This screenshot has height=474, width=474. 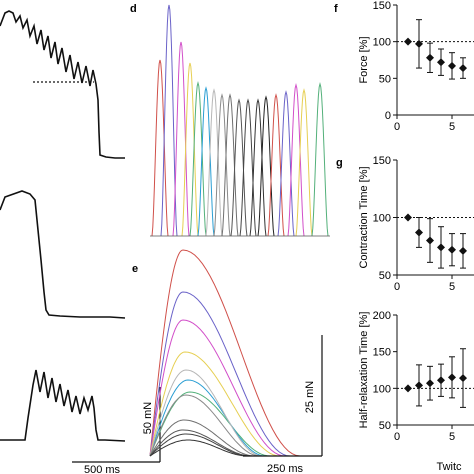 I want to click on trace-bottom, so click(x=63, y=405).